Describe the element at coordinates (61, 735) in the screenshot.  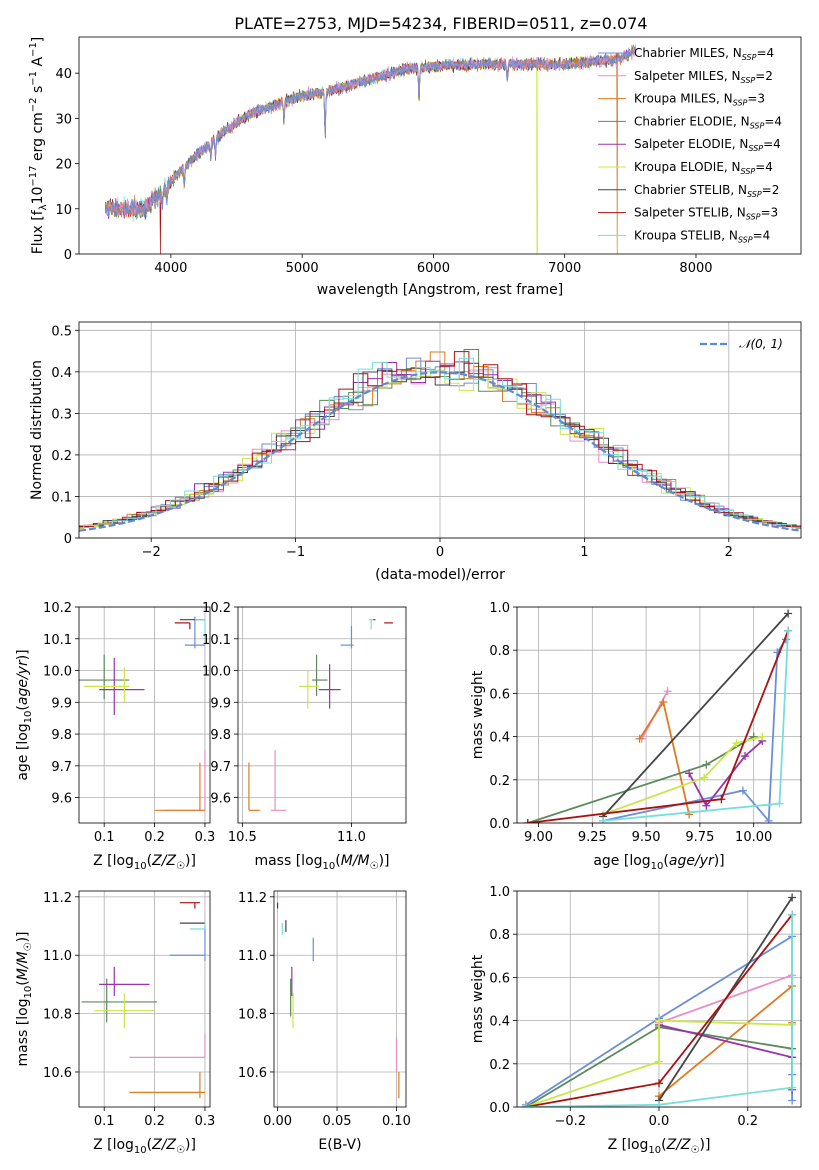
I see `y-tick-label: 9.8` at that location.